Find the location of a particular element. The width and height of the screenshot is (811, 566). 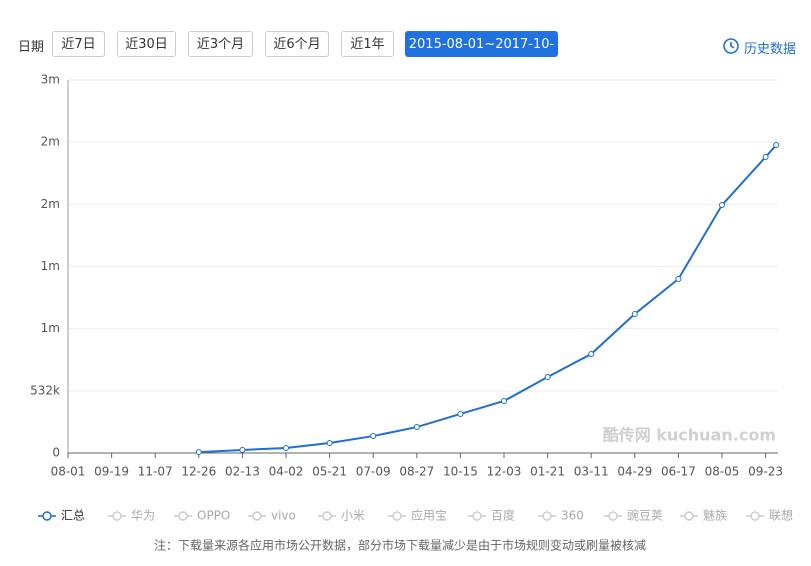

history-text: 历史数据 is located at coordinates (770, 49).